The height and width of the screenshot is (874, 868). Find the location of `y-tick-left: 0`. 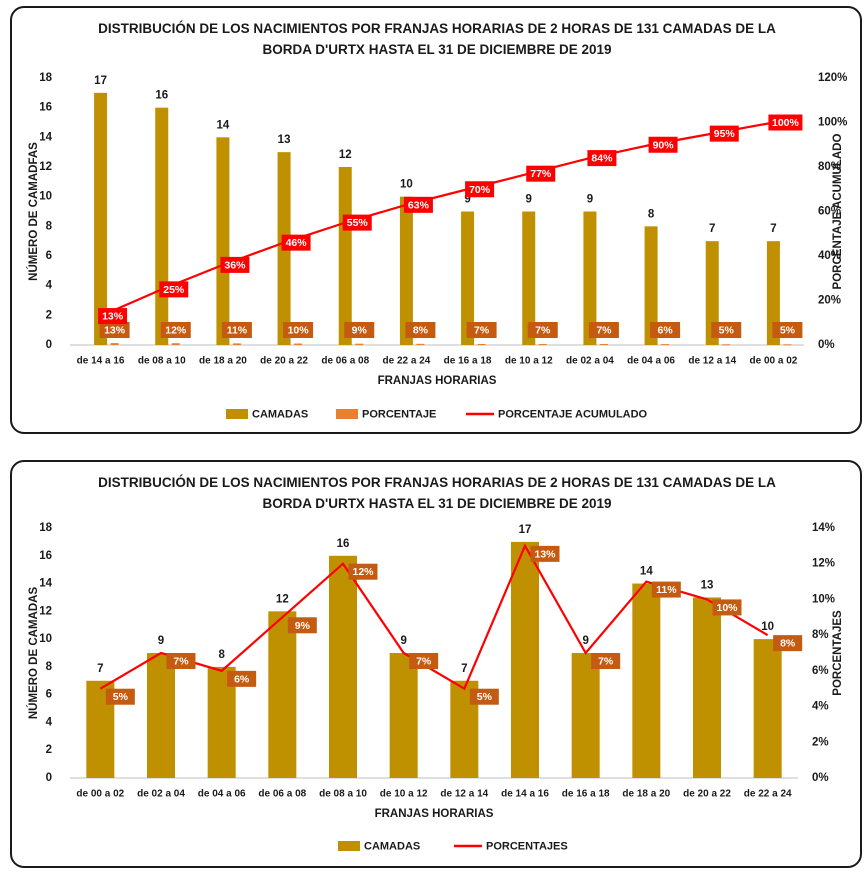

y-tick-left: 0 is located at coordinates (49, 345).